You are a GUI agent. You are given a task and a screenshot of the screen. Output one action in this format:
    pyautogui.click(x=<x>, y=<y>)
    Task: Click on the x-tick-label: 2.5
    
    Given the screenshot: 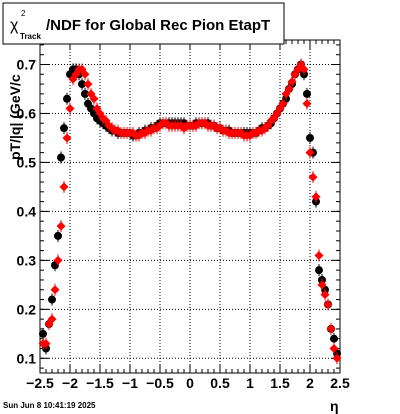 What is the action you would take?
    pyautogui.click(x=340, y=383)
    